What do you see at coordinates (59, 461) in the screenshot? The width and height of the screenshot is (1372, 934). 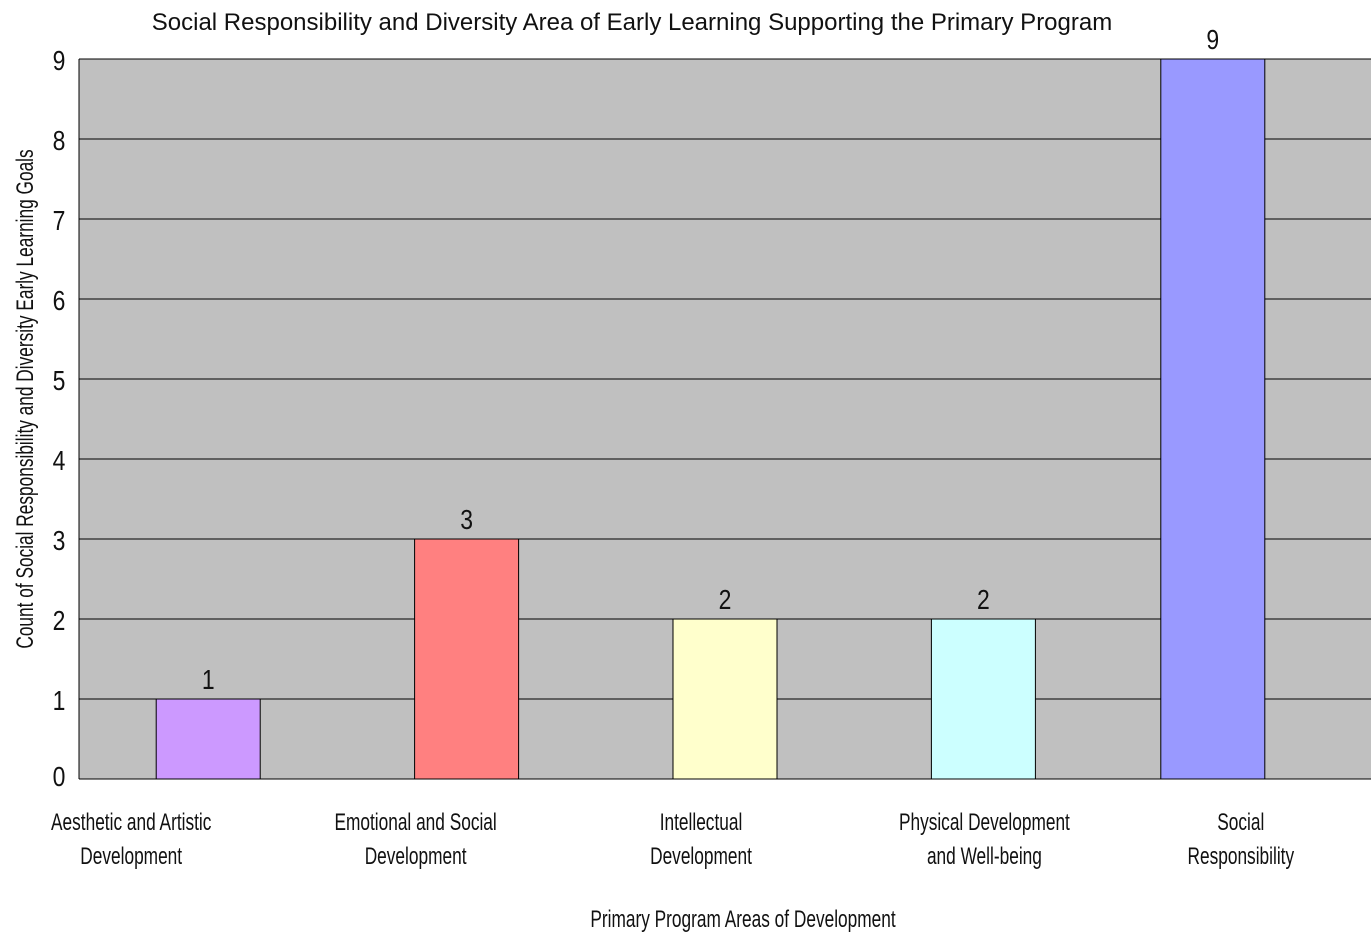 I see `y-tick-label: 4` at bounding box center [59, 461].